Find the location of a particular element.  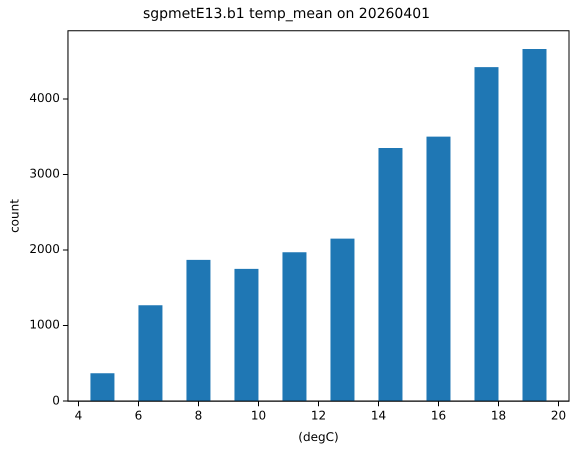

x-tick-label: 14 is located at coordinates (378, 415).